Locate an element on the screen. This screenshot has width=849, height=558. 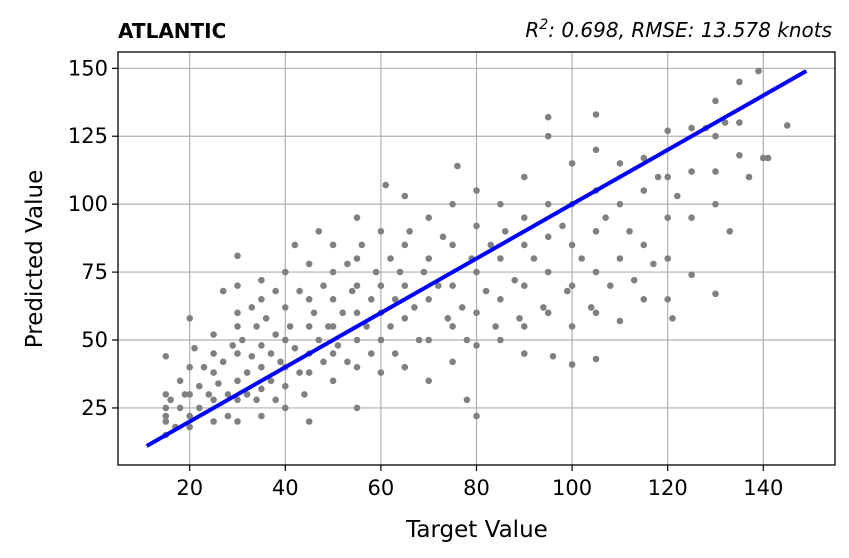
y-tick-label: 125 is located at coordinates (88, 136).